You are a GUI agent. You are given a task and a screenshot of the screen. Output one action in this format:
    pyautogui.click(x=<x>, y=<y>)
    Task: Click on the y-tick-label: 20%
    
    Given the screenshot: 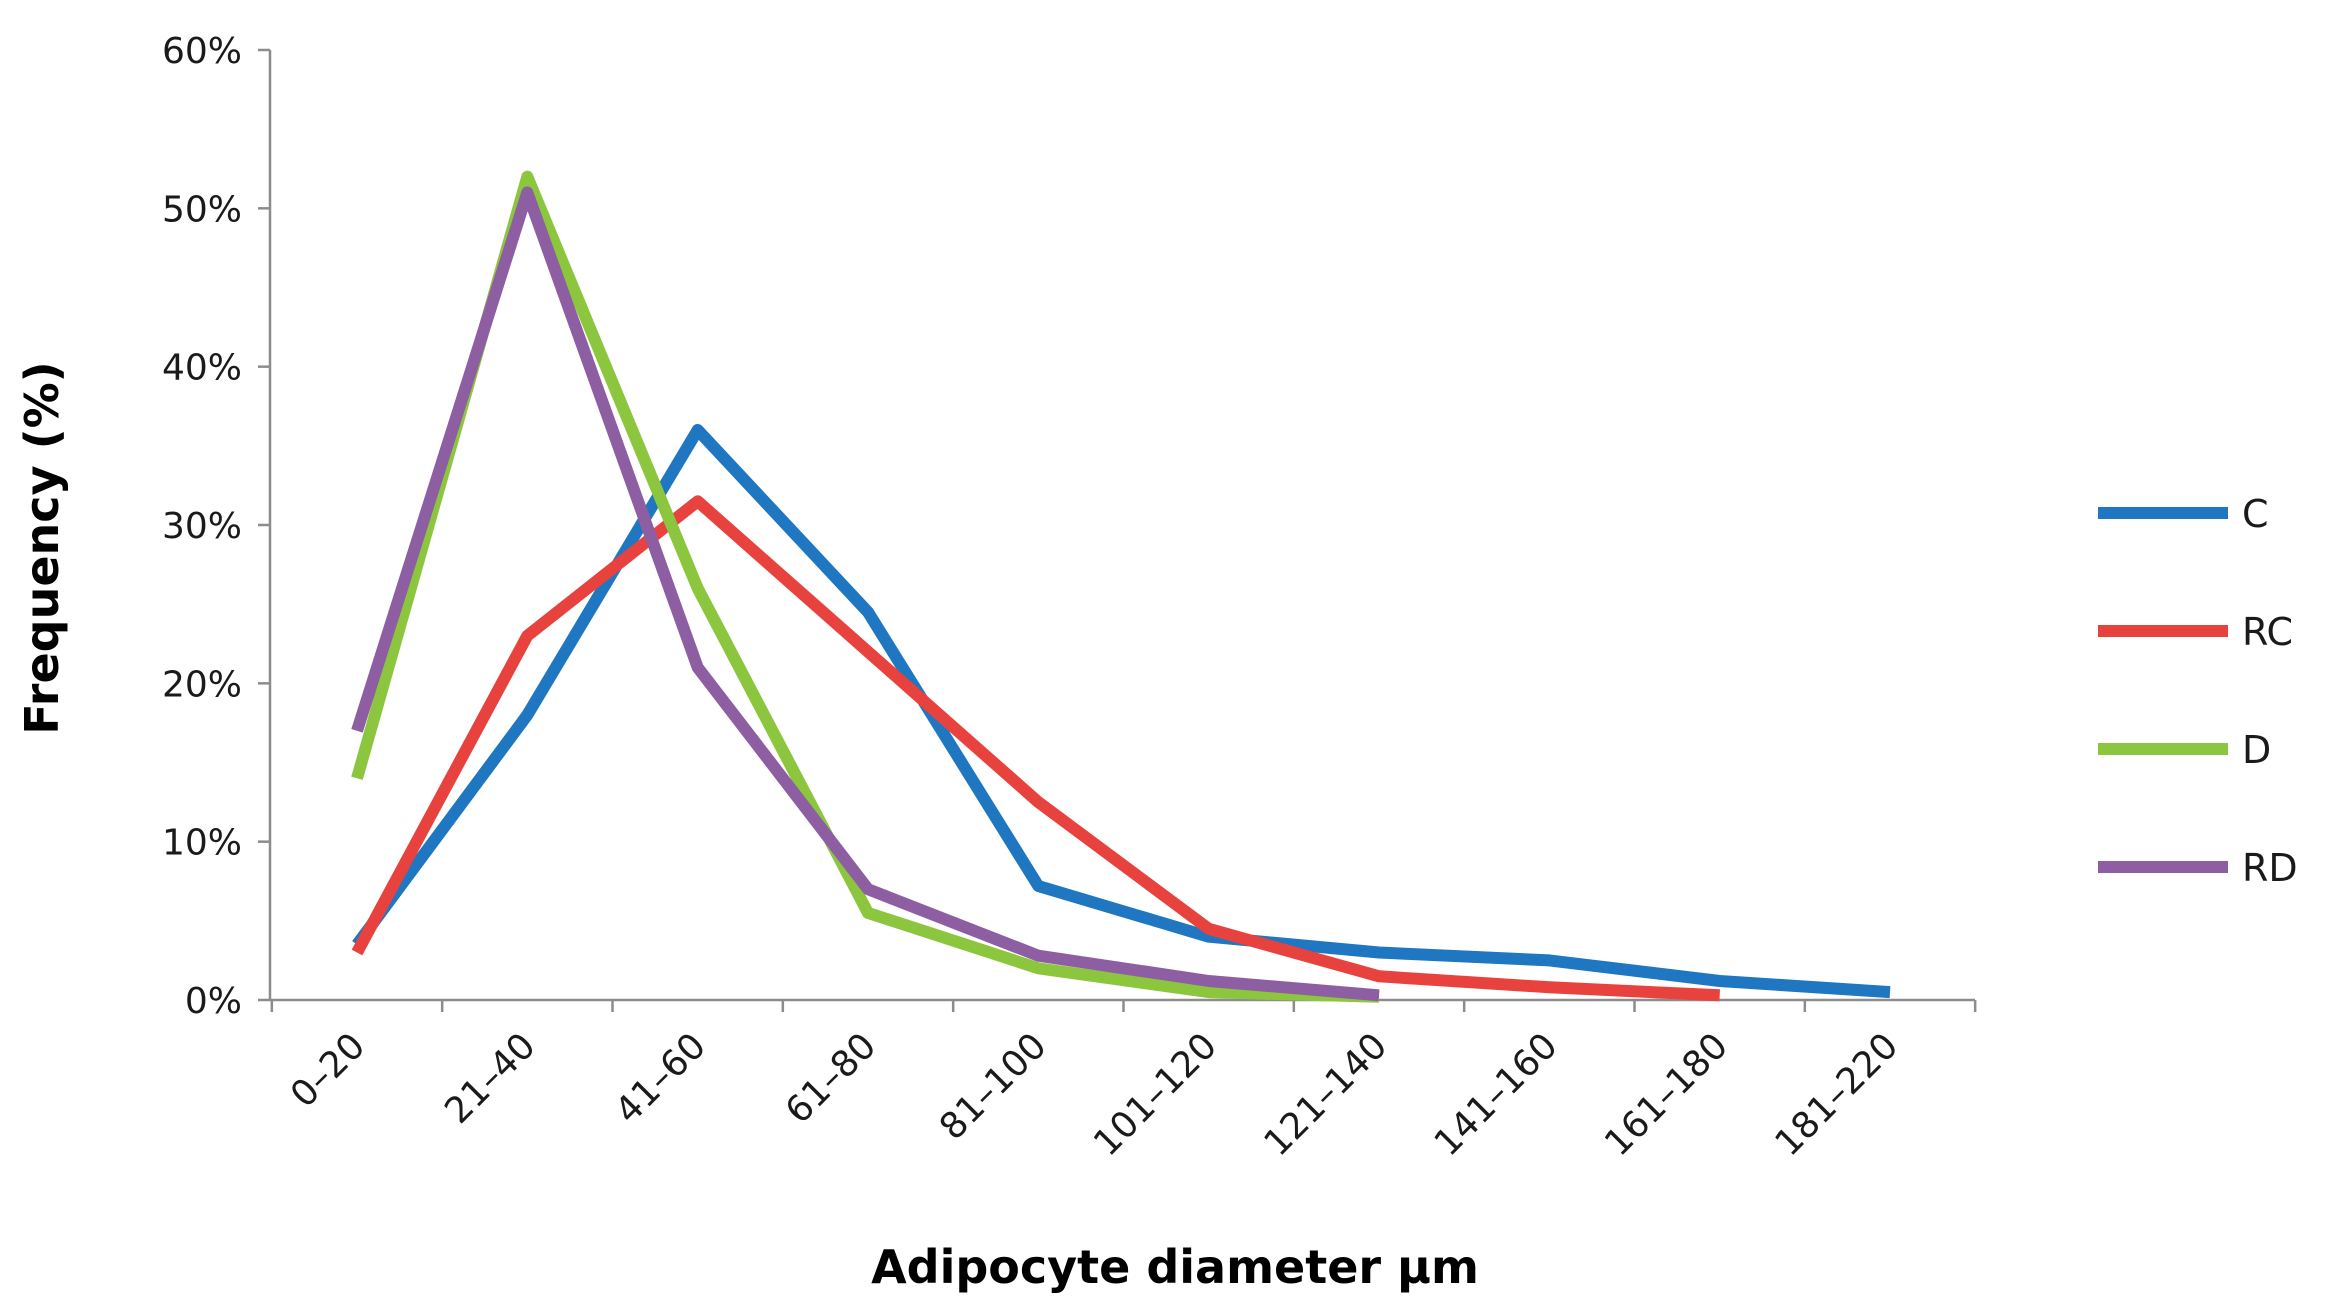 What is the action you would take?
    pyautogui.click(x=202, y=684)
    